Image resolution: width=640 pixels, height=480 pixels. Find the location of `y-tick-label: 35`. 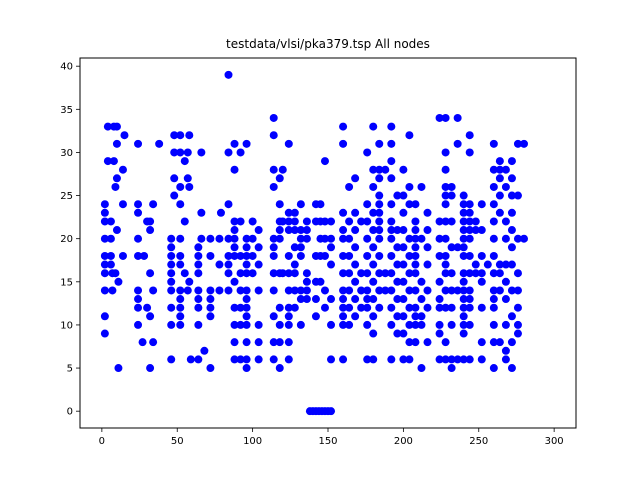

y-tick-label: 35 is located at coordinates (66, 110).